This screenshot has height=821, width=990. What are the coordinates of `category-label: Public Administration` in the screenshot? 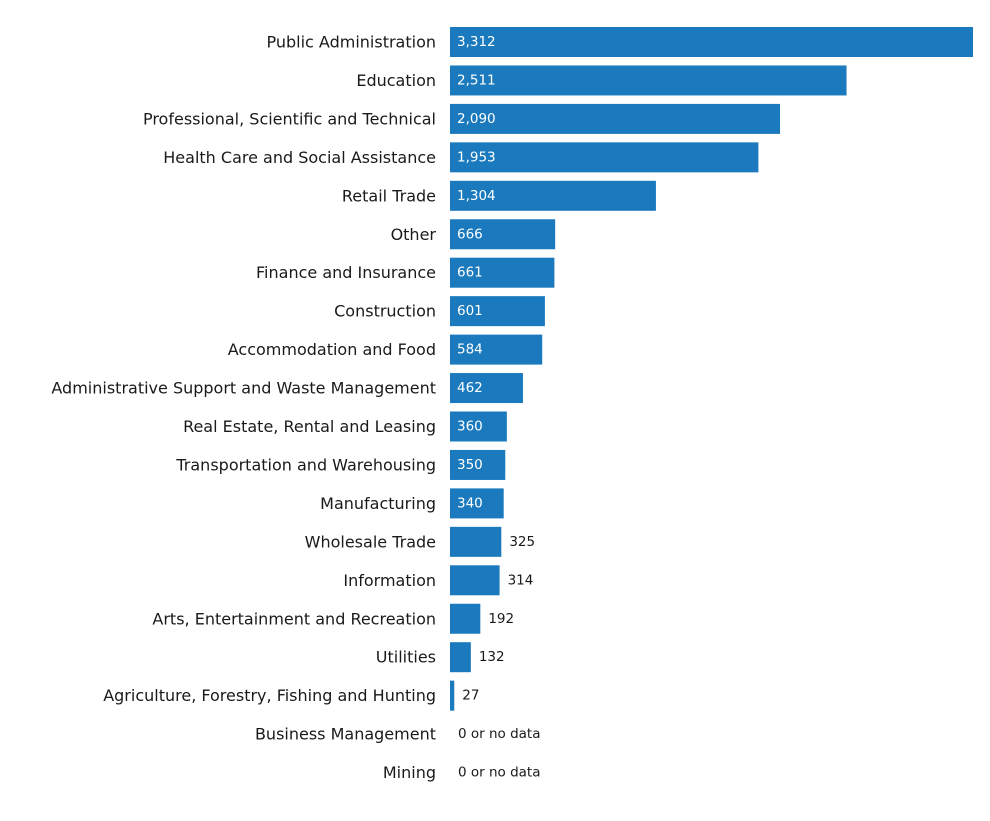 It's located at (351, 42).